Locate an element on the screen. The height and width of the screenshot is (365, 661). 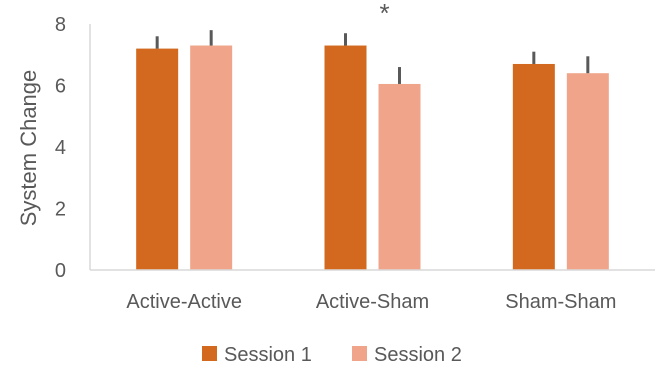
y-tick-label: 2 is located at coordinates (60, 210).